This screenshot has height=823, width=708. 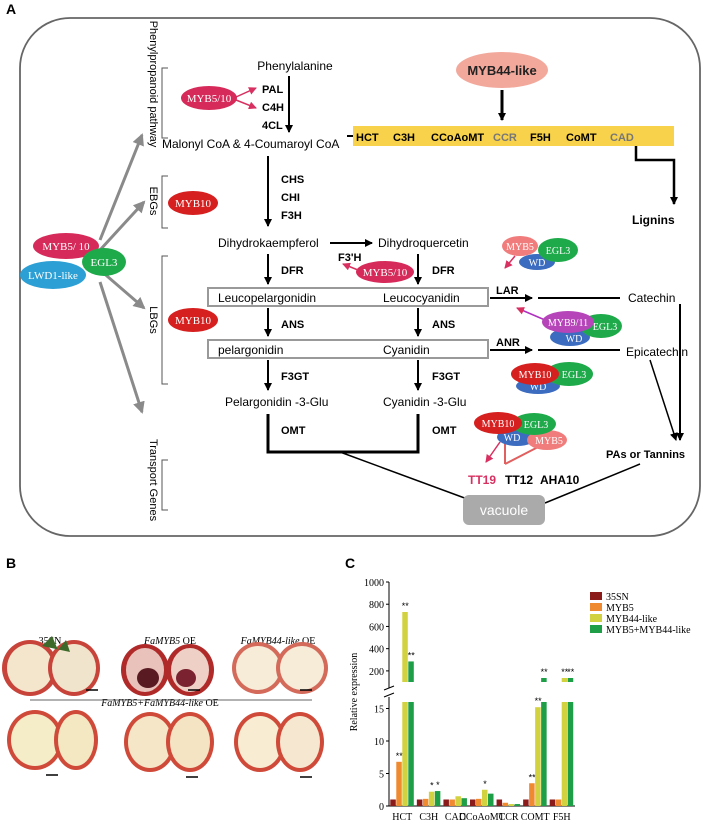 I want to click on lwd1-like-node, so click(x=53, y=275).